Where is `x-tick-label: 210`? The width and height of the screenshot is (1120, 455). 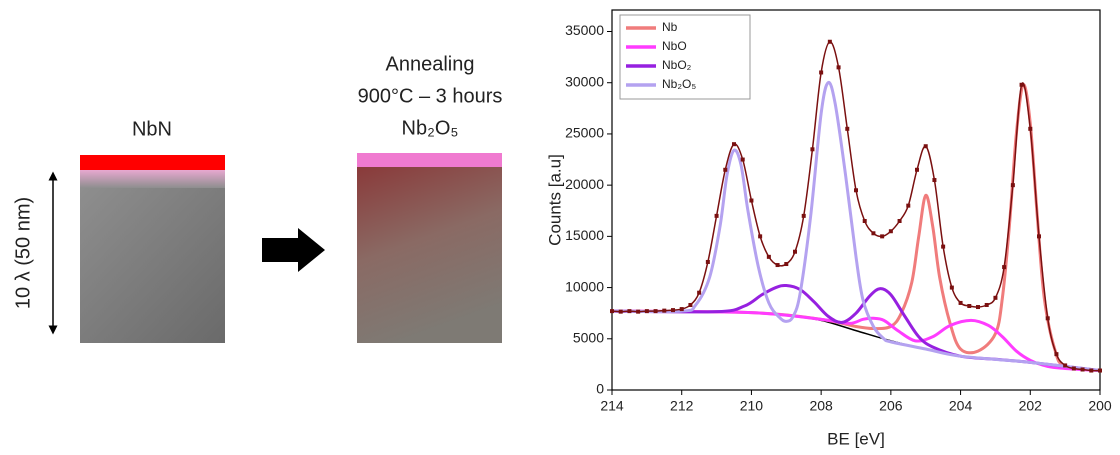 x-tick-label: 210 is located at coordinates (752, 406).